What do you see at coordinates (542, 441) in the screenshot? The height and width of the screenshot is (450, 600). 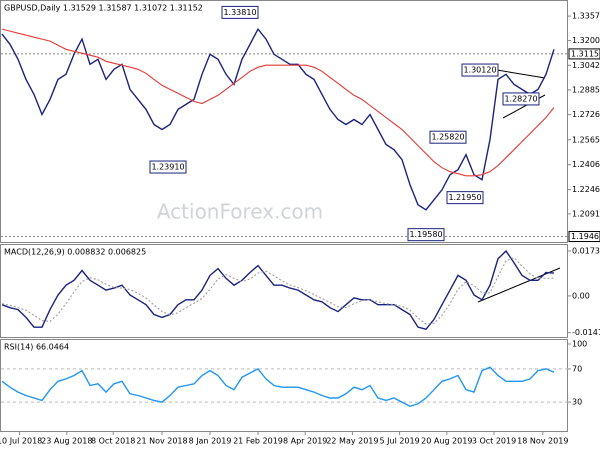 I see `x-tick-label: 18 Nov 2019` at bounding box center [542, 441].